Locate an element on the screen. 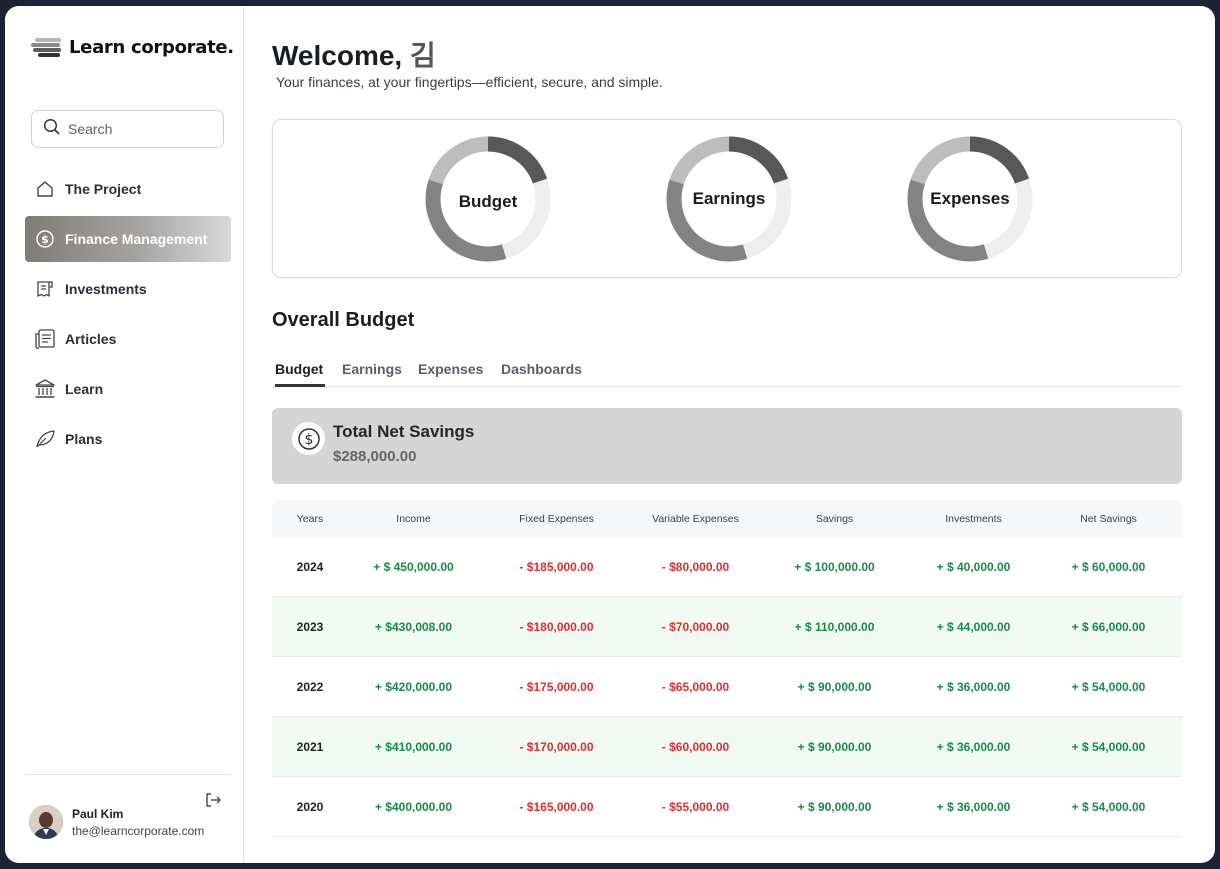 This screenshot has height=869, width=1220. welcome-text: Welcome, is located at coordinates (337, 55).